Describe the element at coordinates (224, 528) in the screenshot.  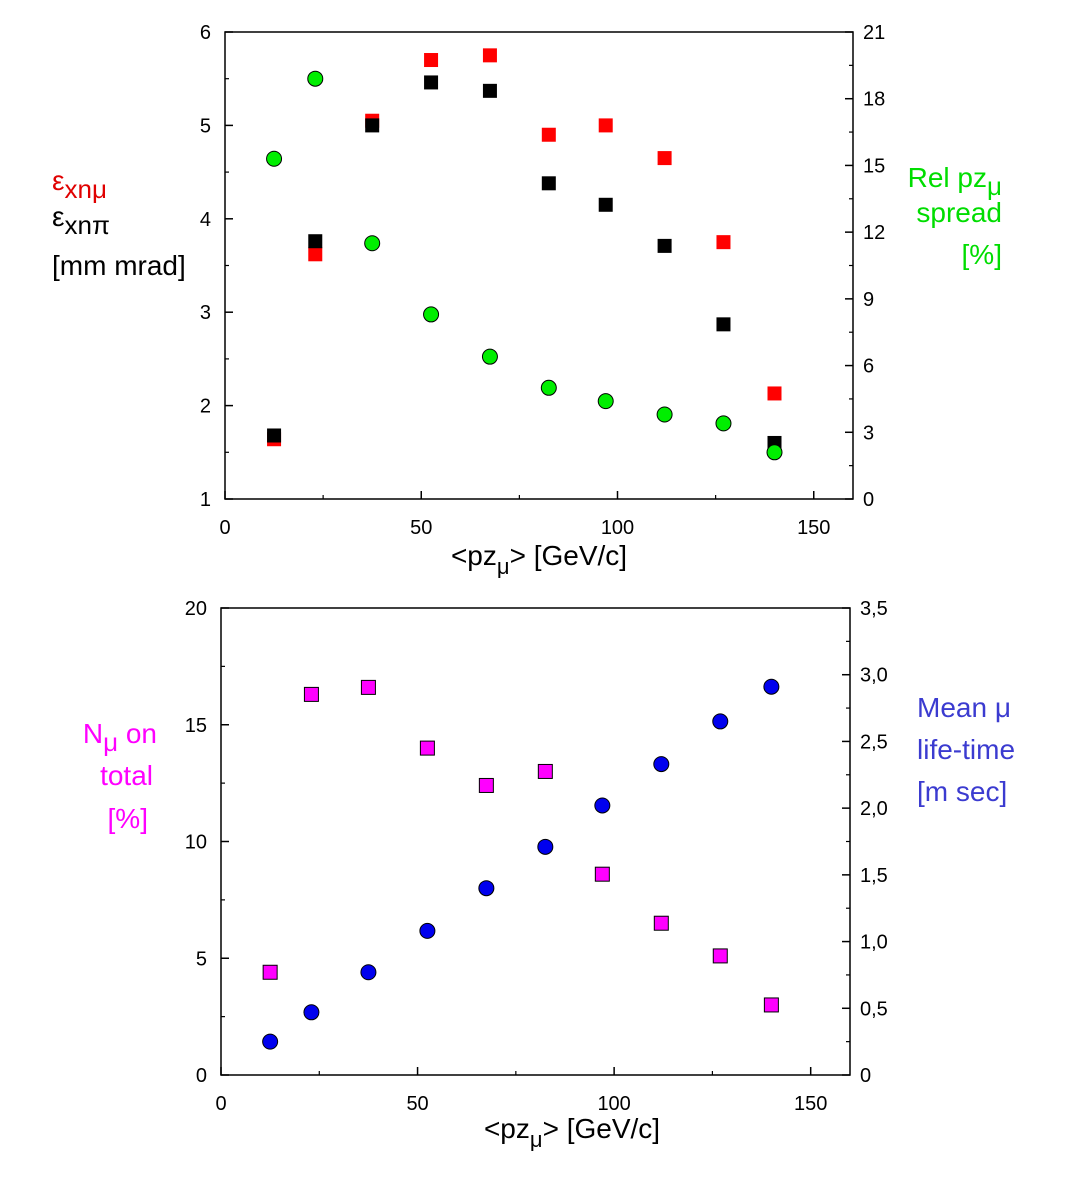
I see `top-x-tick-label: 0` at that location.